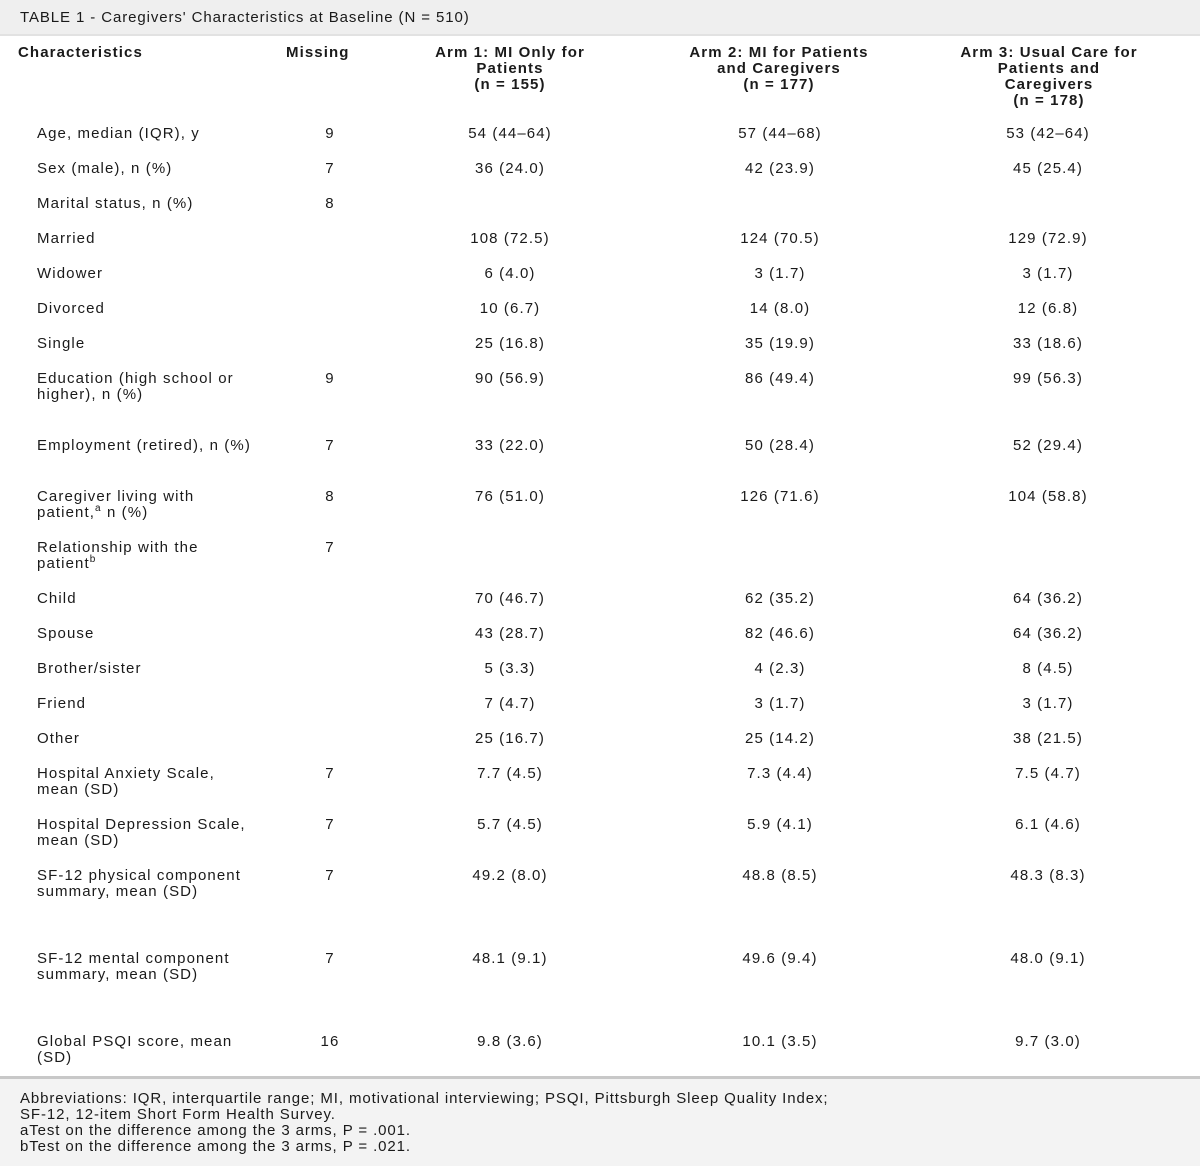 The width and height of the screenshot is (1200, 1166). I want to click on row-label: Spouse, so click(149, 634).